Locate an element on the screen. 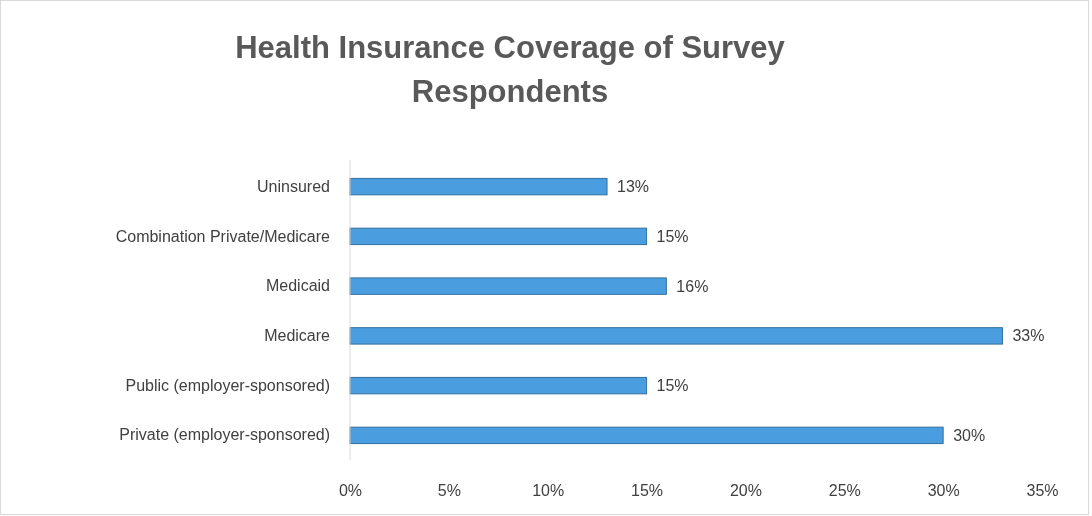 This screenshot has width=1092, height=516. x-tick-label: 25% is located at coordinates (844, 491).